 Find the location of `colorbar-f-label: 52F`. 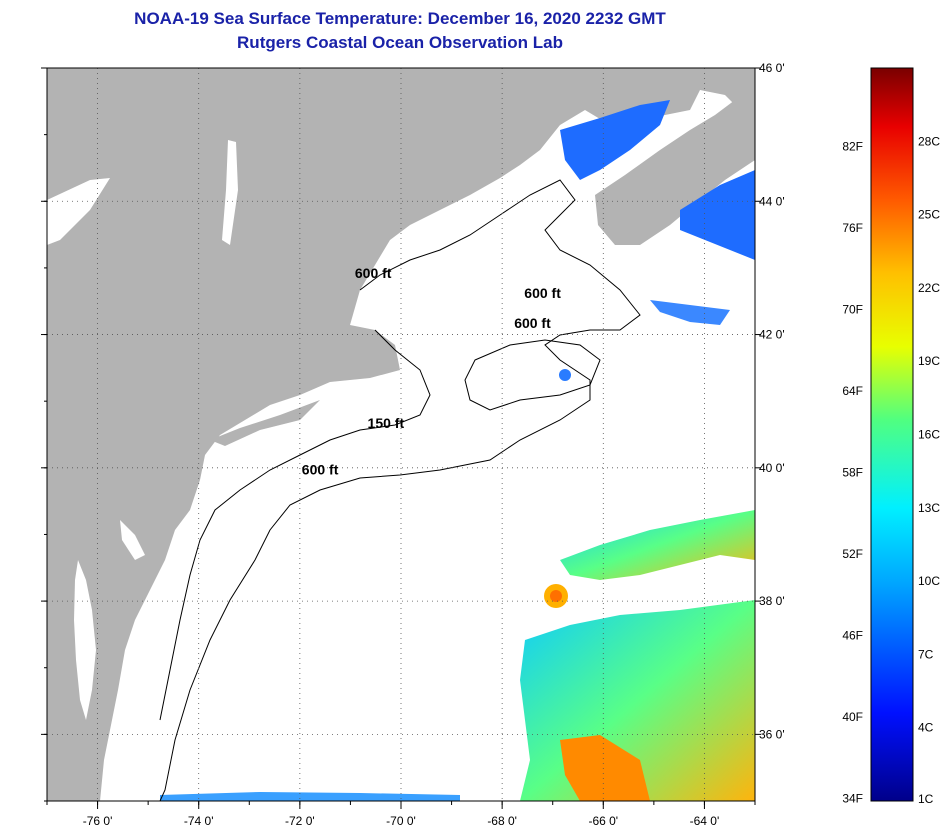

colorbar-f-label: 52F is located at coordinates (852, 554).